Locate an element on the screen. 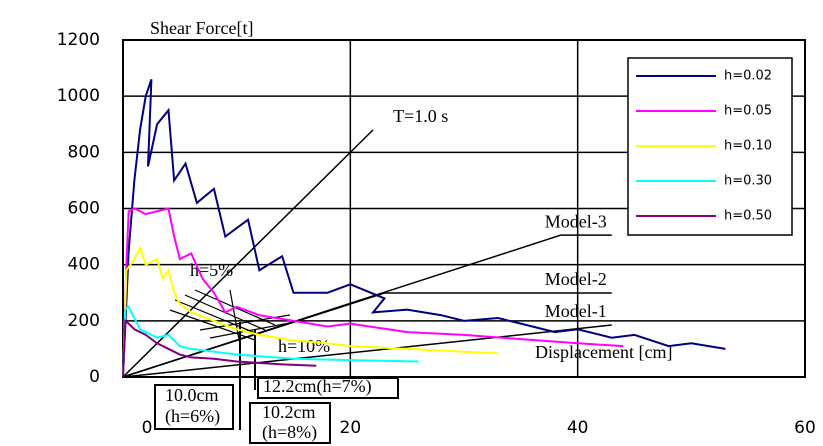  legend-label: h=0.30 is located at coordinates (748, 181).